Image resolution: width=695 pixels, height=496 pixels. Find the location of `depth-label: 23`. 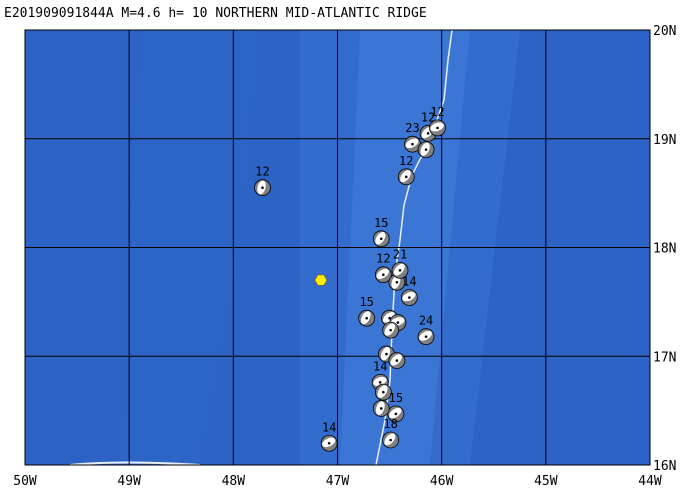

depth-label: 23 is located at coordinates (412, 128).